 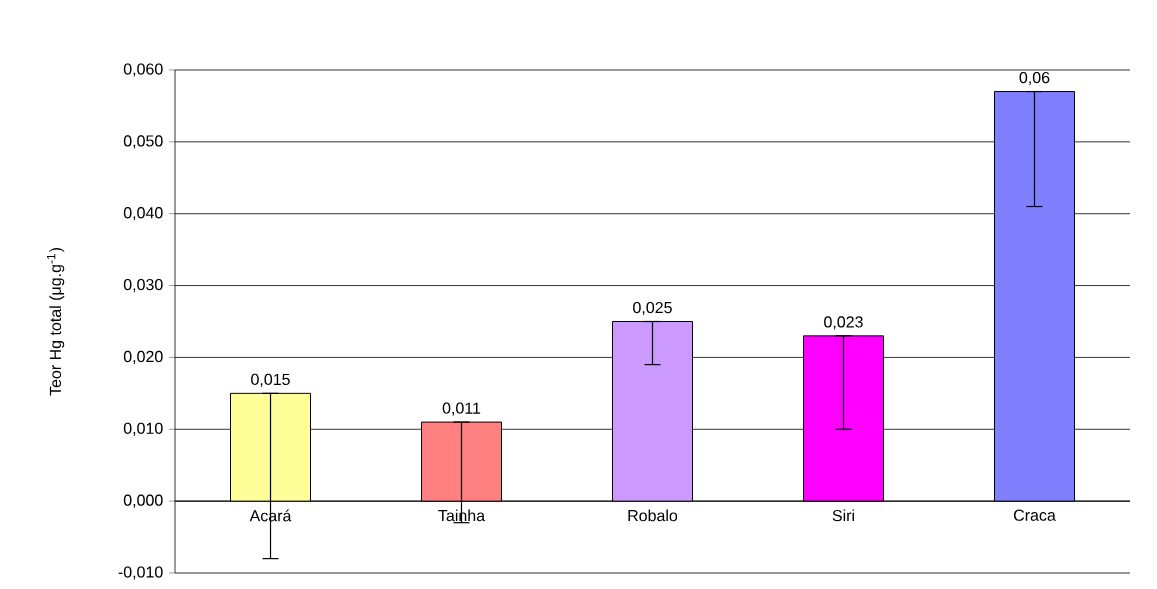 What do you see at coordinates (143, 142) in the screenshot?
I see `y-tick-label: 0,050` at bounding box center [143, 142].